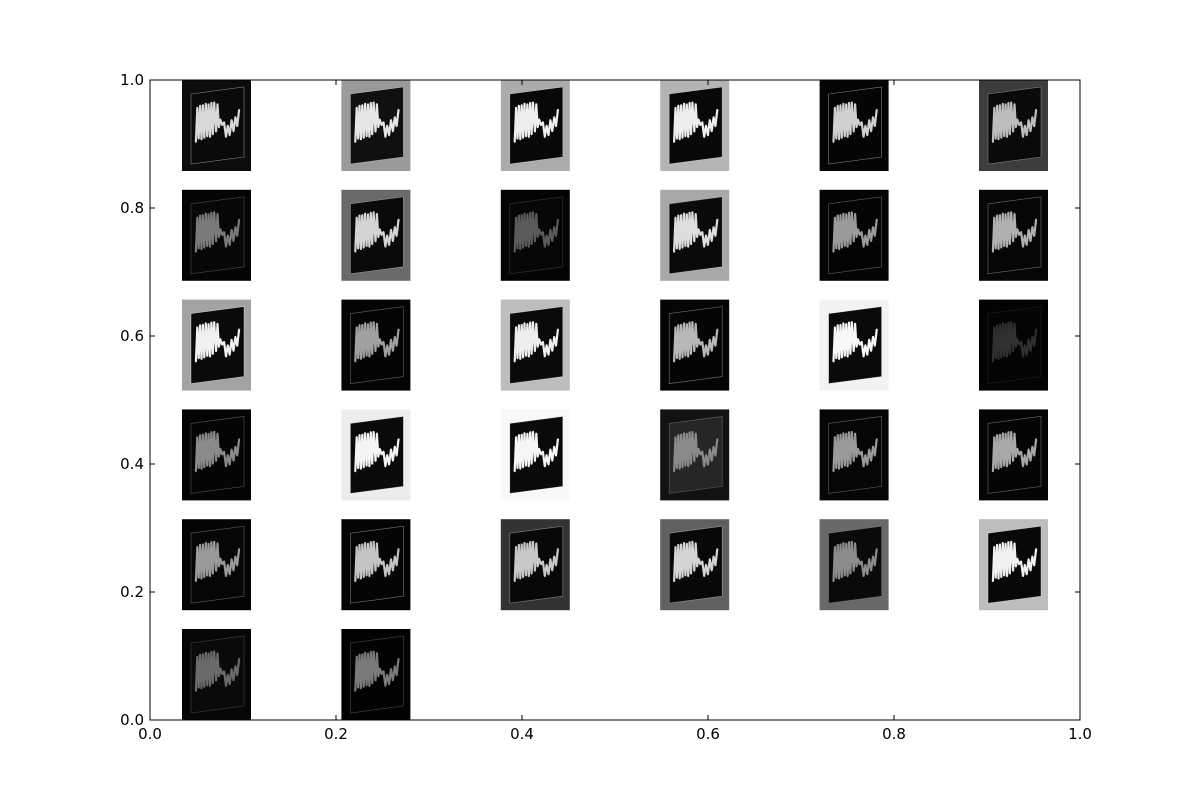 The height and width of the screenshot is (800, 1200). I want to click on x-tick-label: 1.0, so click(1080, 734).